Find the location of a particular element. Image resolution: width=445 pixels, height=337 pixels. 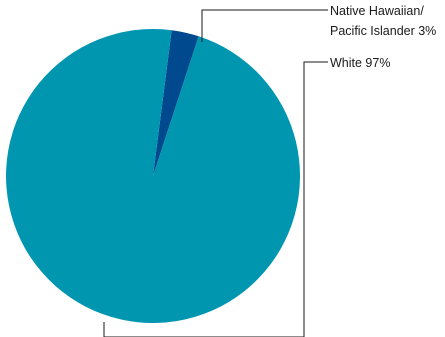

slice-label-native-hawaiian: Native Hawaiian/ Pacific Islander 3% is located at coordinates (383, 21).